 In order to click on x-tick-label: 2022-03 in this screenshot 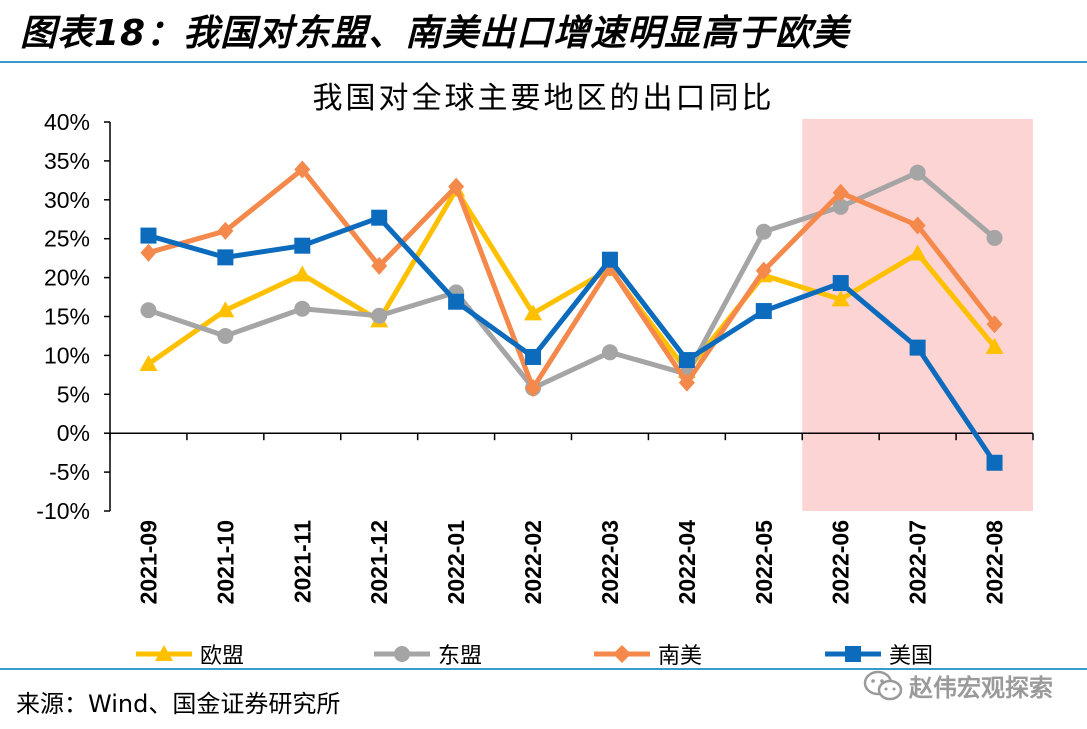, I will do `click(610, 562)`.